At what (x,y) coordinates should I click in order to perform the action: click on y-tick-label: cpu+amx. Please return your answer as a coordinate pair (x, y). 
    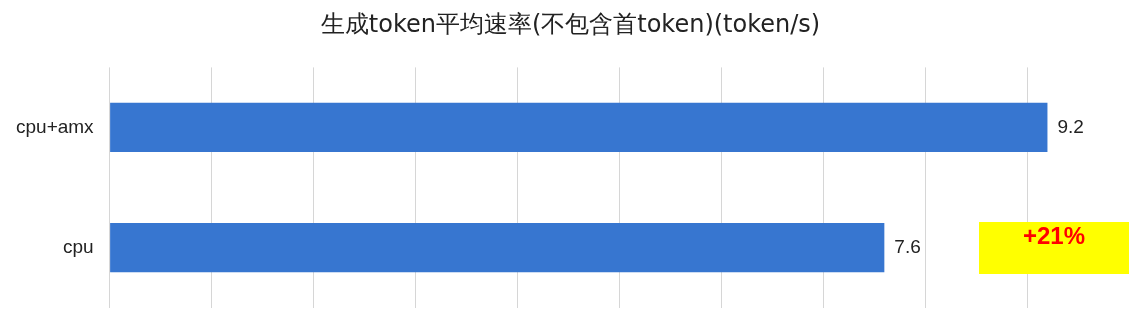
    Looking at the image, I should click on (55, 126).